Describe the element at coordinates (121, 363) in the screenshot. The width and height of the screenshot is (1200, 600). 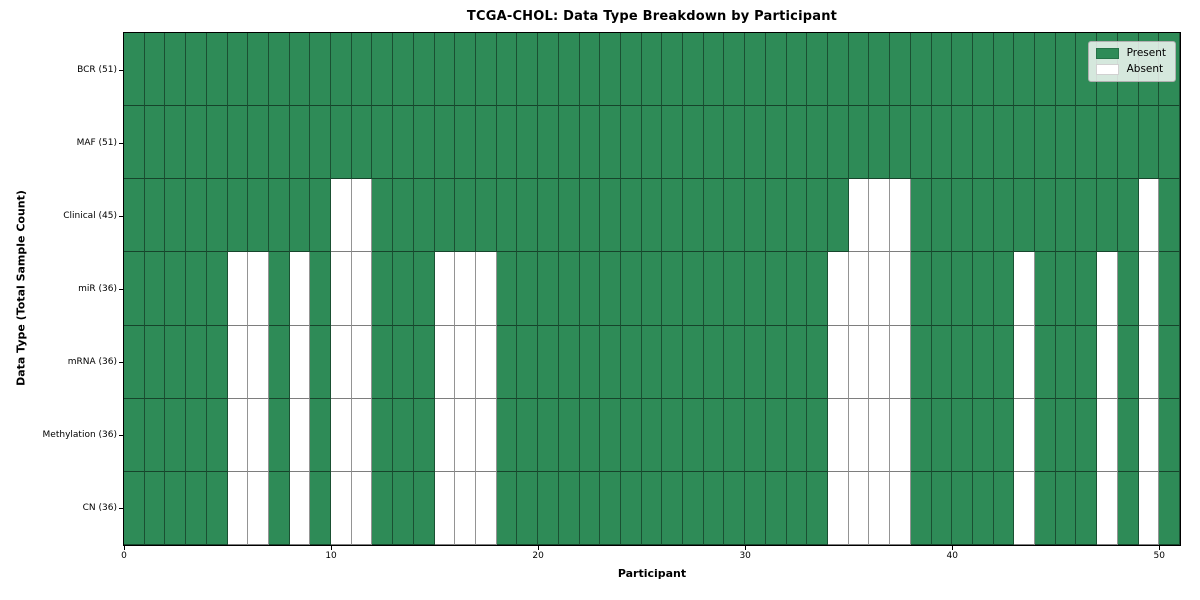
I see `y-tick-mark` at that location.